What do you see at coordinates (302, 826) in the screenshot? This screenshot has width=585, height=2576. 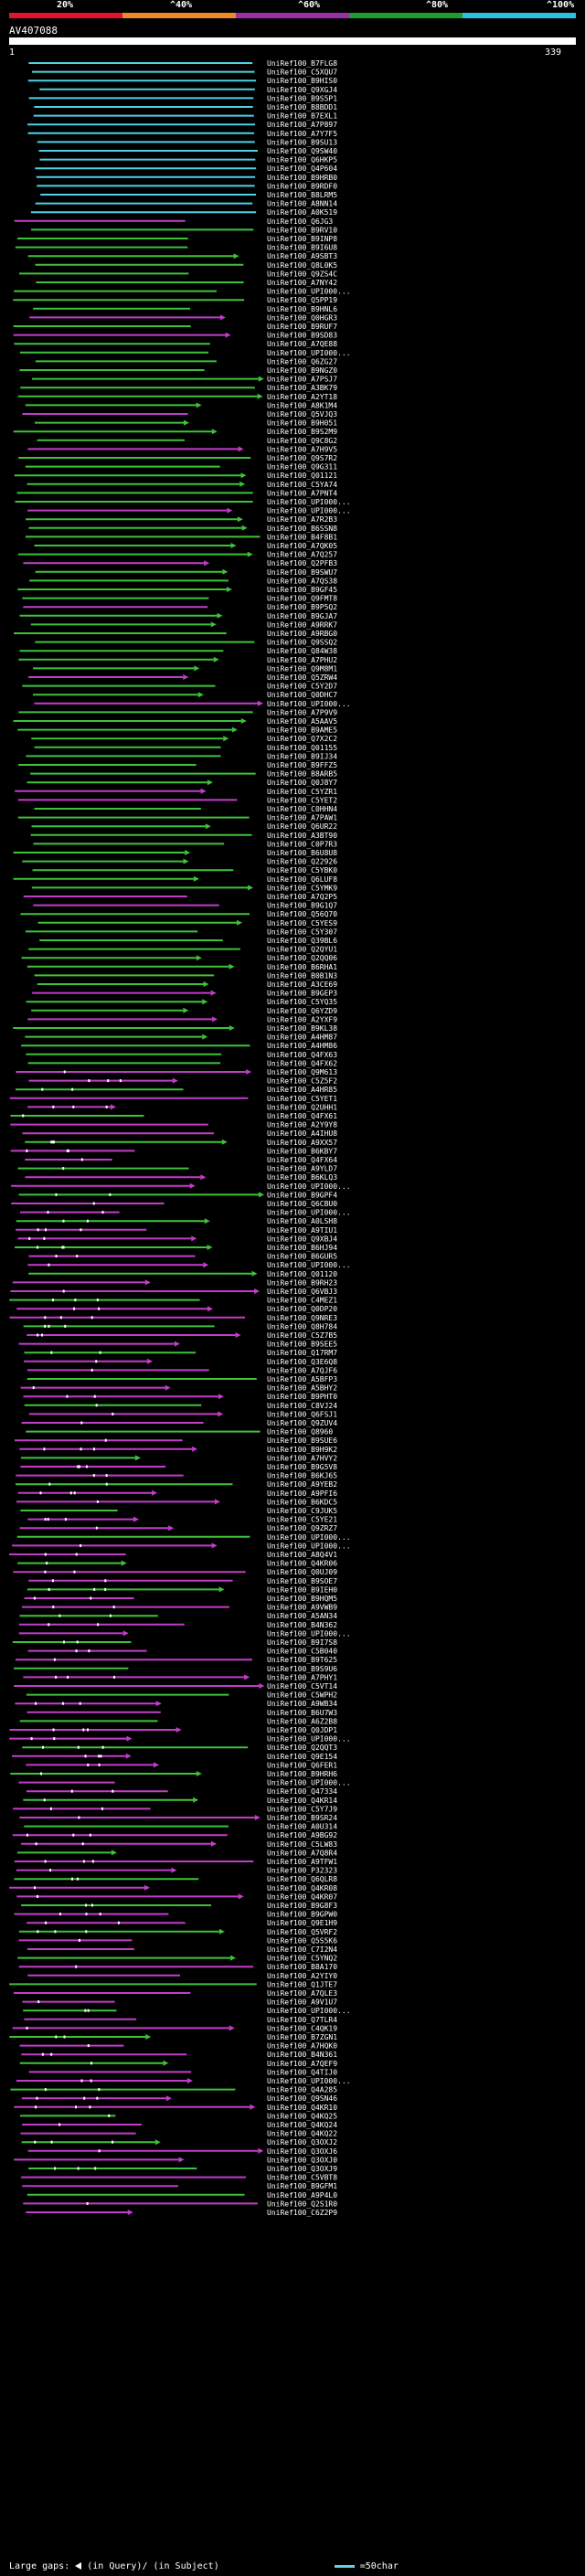 I see `hit-label: UniRef100_Q6UR22` at bounding box center [302, 826].